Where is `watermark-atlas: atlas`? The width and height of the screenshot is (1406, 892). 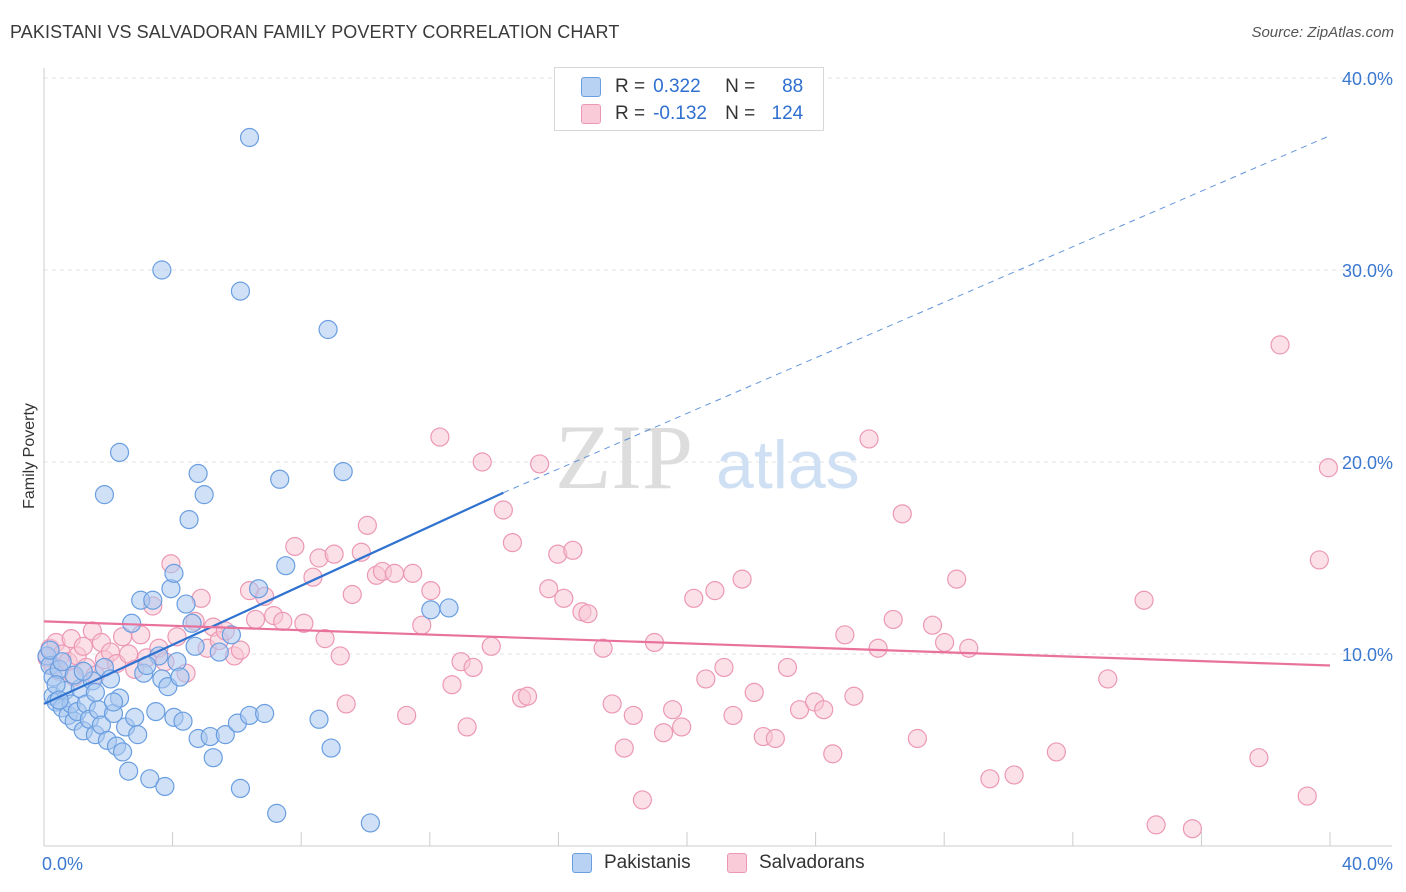 watermark-atlas: atlas is located at coordinates (788, 465).